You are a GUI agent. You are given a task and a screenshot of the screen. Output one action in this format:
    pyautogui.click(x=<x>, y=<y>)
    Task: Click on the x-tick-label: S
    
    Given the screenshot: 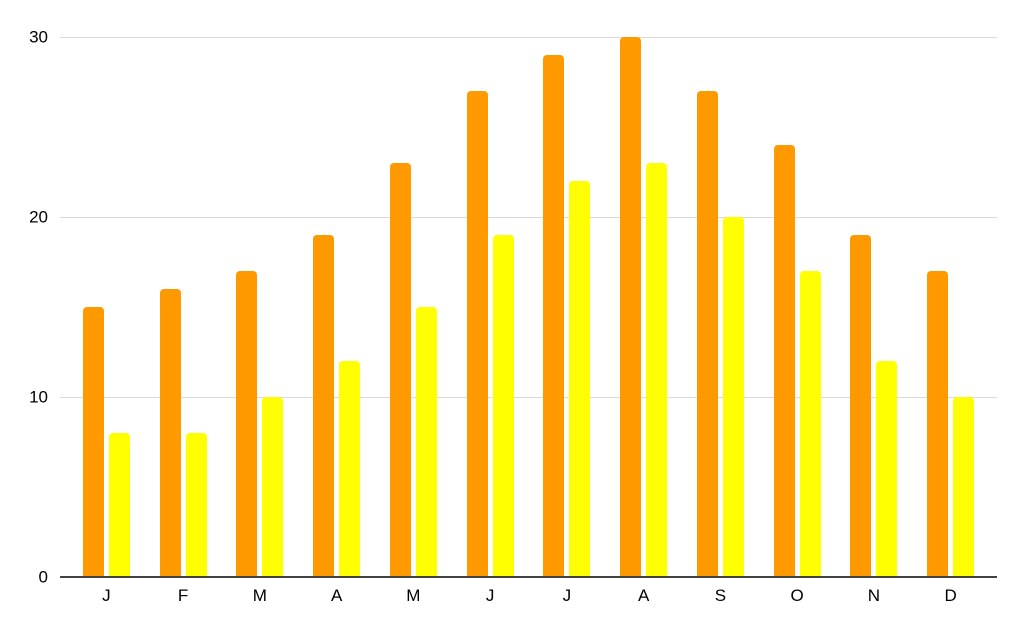 What is the action you would take?
    pyautogui.click(x=720, y=595)
    